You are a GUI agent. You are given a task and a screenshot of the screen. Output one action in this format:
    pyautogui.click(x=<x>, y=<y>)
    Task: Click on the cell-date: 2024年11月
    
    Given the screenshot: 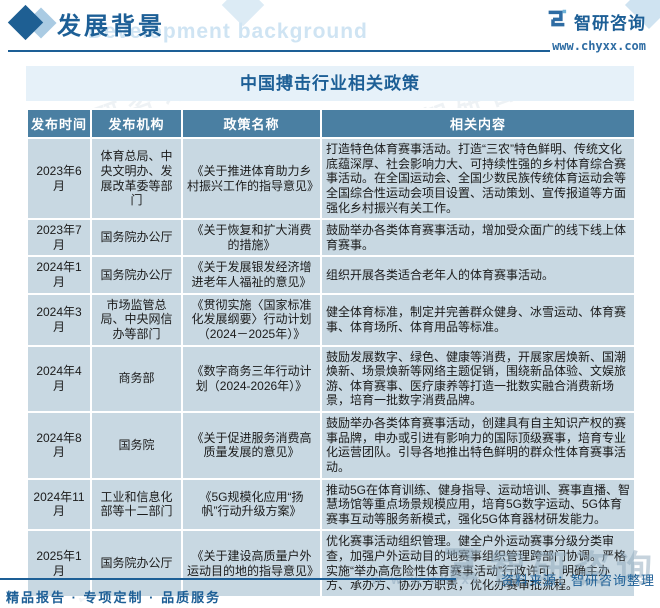 What is the action you would take?
    pyautogui.click(x=59, y=504)
    